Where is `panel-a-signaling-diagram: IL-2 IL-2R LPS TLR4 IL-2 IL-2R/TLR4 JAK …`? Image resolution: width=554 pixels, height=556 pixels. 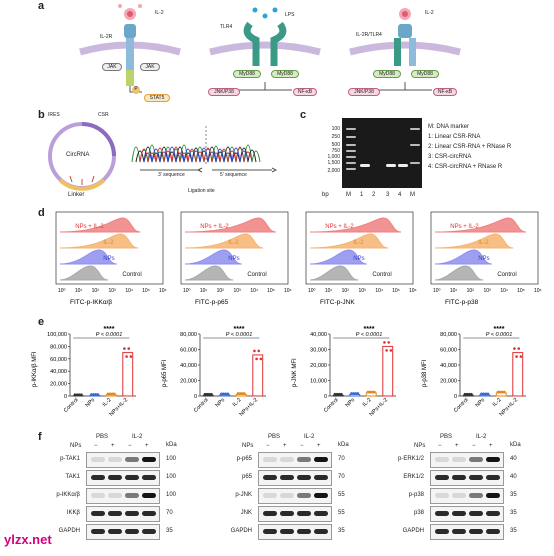 panel-a-signaling-diagram: IL-2 IL-2R LPS TLR4 IL-2 IL-2R/TLR4 JAK … is located at coordinates (280, 52).